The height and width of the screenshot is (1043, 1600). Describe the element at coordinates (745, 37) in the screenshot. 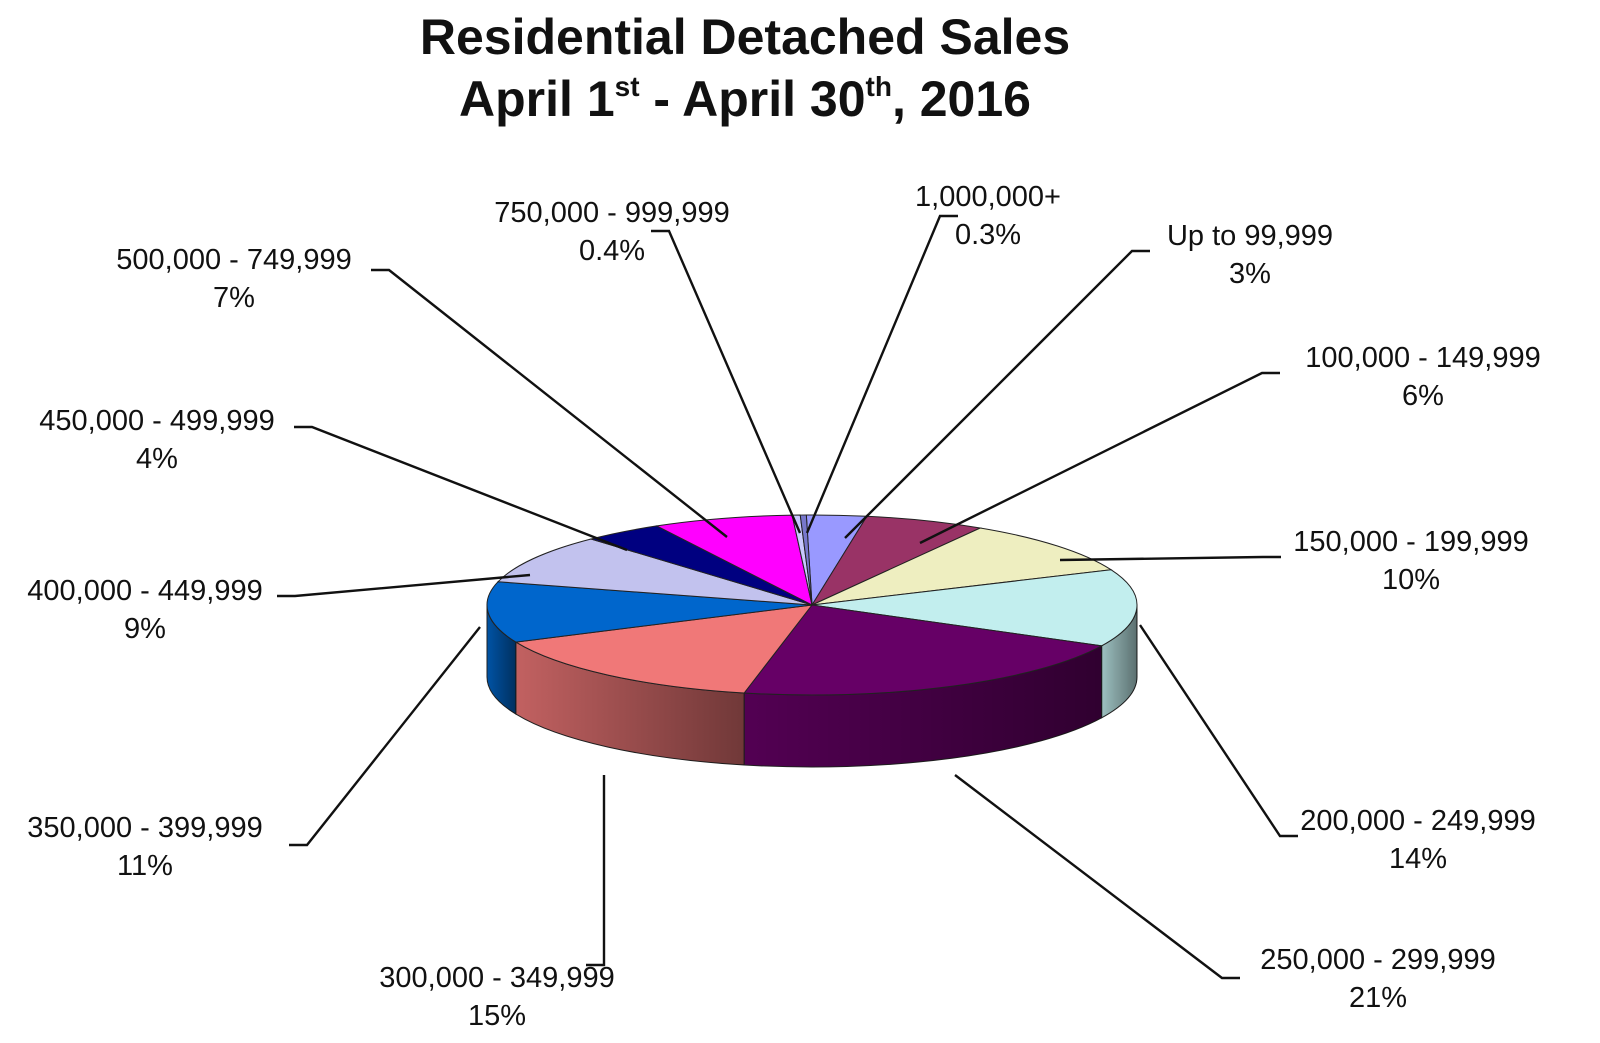

I see `chart-title-line1: Residential Detached Sales` at that location.